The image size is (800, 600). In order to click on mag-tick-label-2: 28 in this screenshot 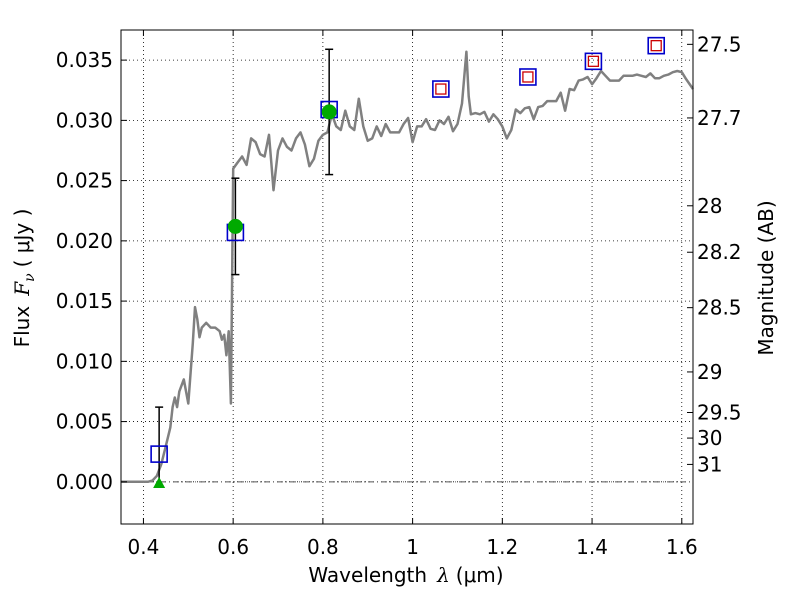, I will do `click(709, 206)`.